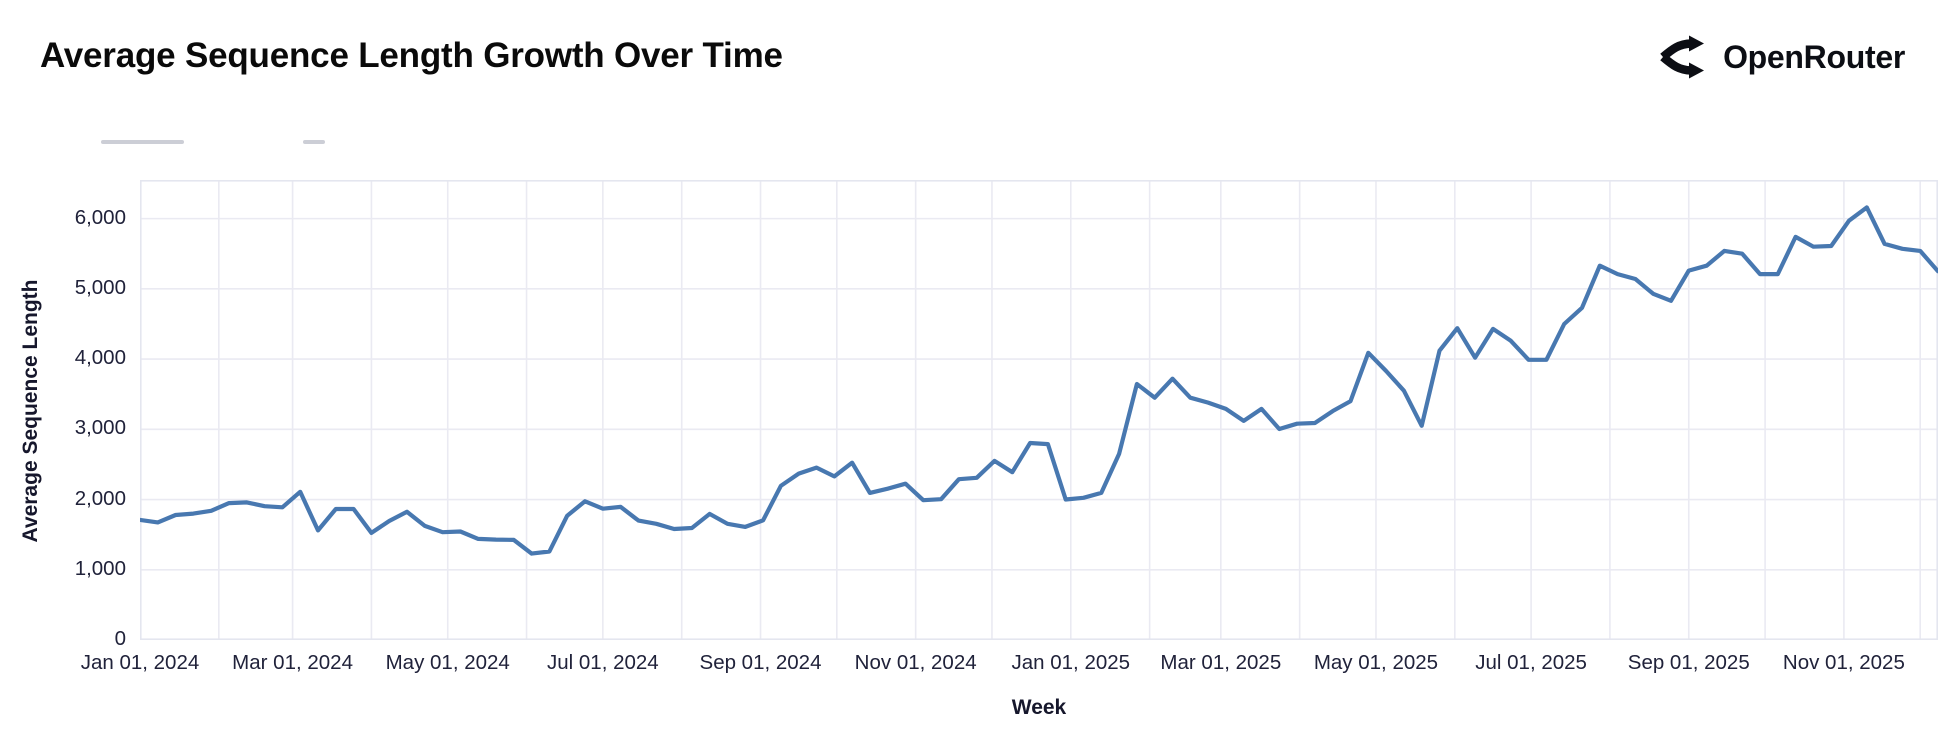  Describe the element at coordinates (100, 217) in the screenshot. I see `y-tick-label: 6,000` at that location.